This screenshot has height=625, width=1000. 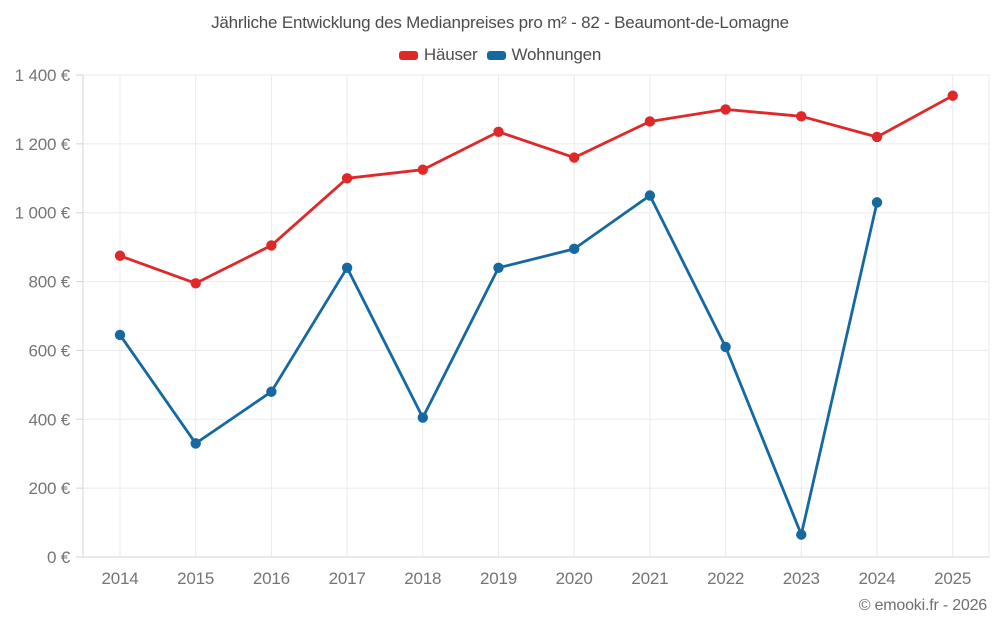 I want to click on point-häuser-2021, so click(x=650, y=121).